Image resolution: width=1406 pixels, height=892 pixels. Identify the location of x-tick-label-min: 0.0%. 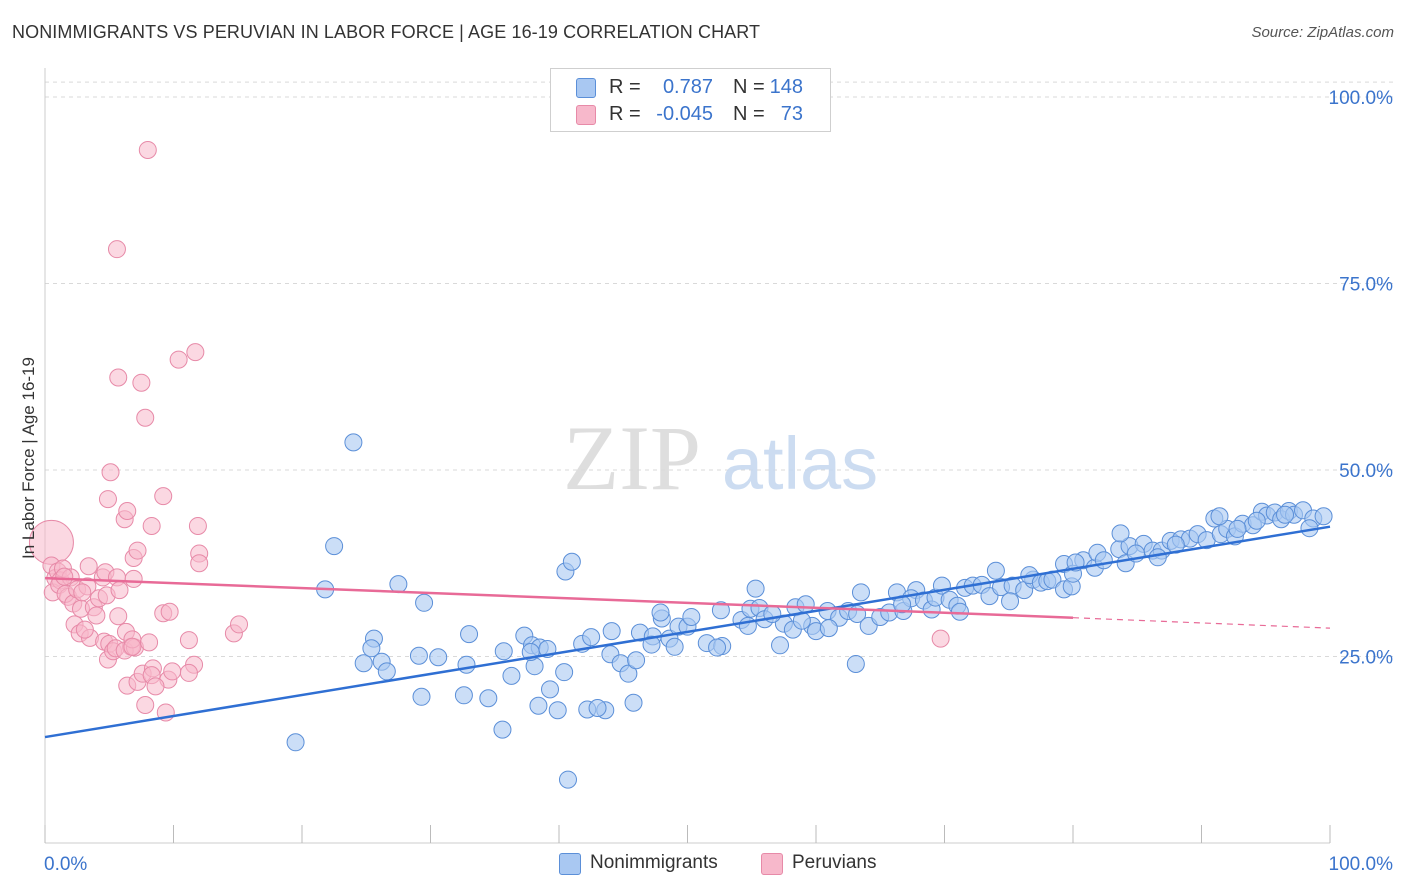
(65, 864).